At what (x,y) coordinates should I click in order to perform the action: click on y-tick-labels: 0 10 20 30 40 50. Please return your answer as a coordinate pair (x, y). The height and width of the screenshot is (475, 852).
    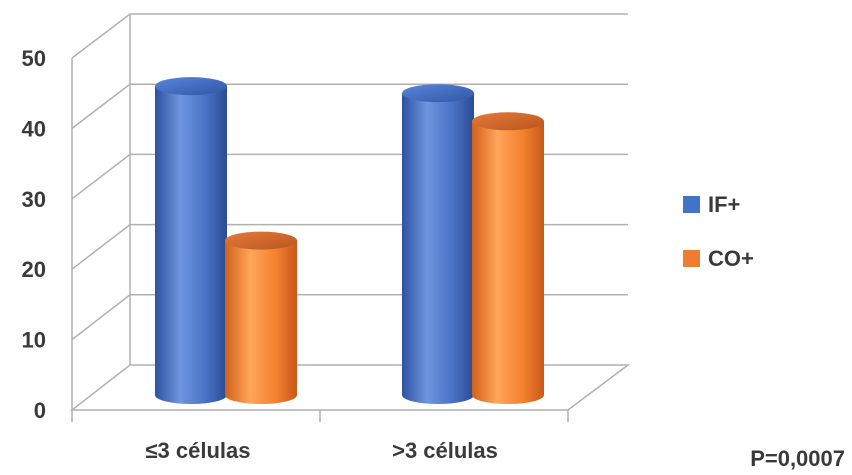
    Looking at the image, I should click on (34, 234).